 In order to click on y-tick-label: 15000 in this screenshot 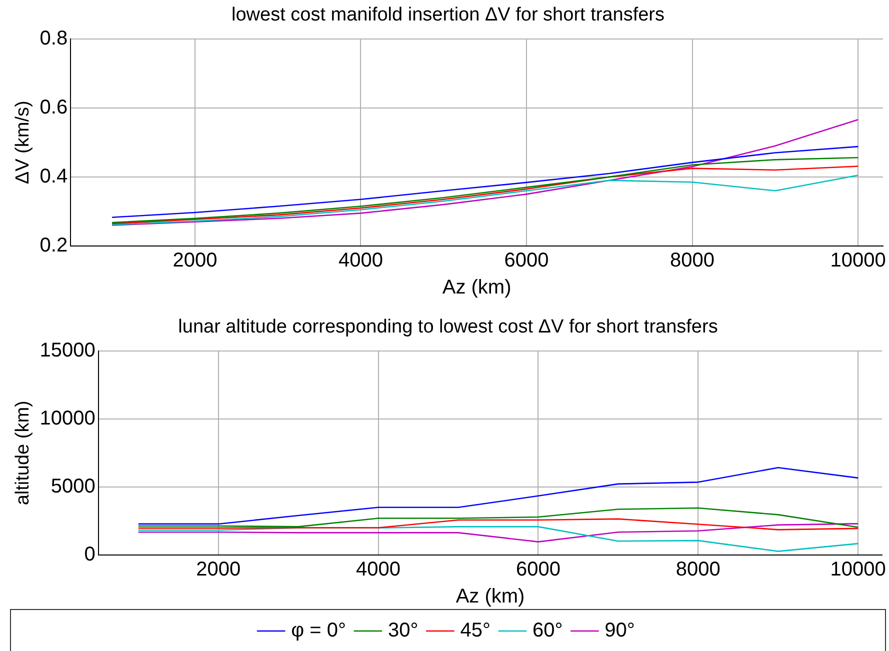, I will do `click(68, 350)`.